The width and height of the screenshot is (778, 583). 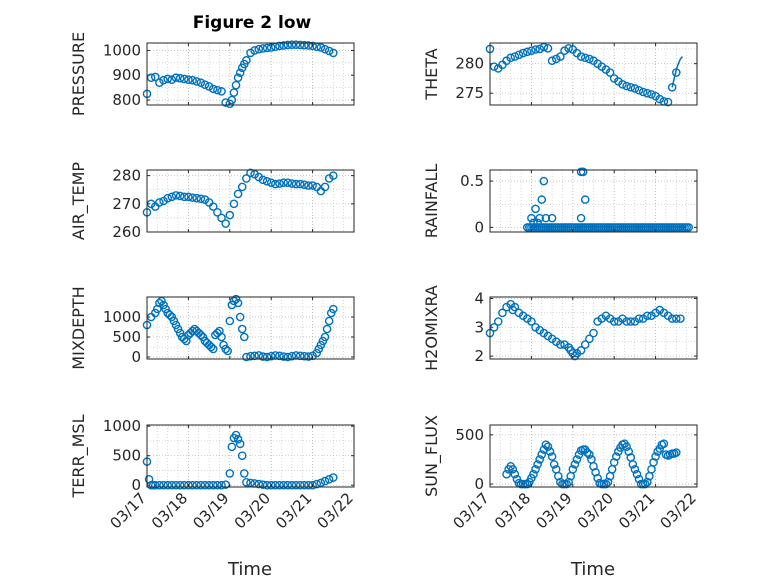 I want to click on y-tick-label: 0.5, so click(x=472, y=181).